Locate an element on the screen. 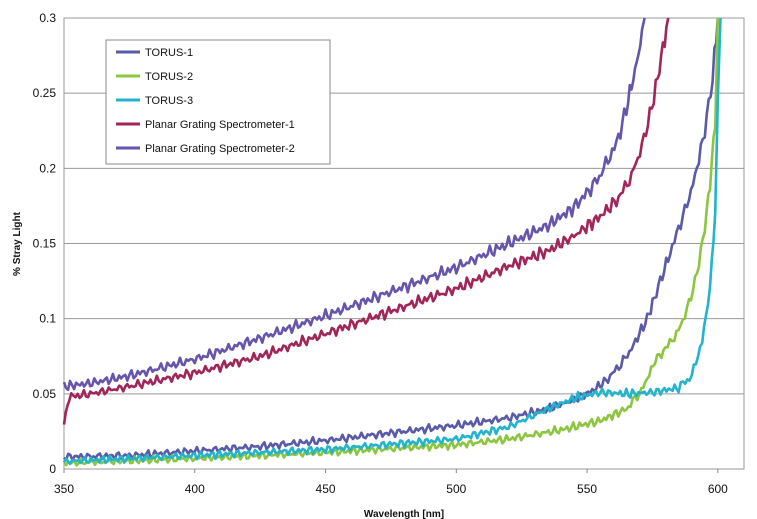 The image size is (757, 519). legend-box is located at coordinates (218, 102).